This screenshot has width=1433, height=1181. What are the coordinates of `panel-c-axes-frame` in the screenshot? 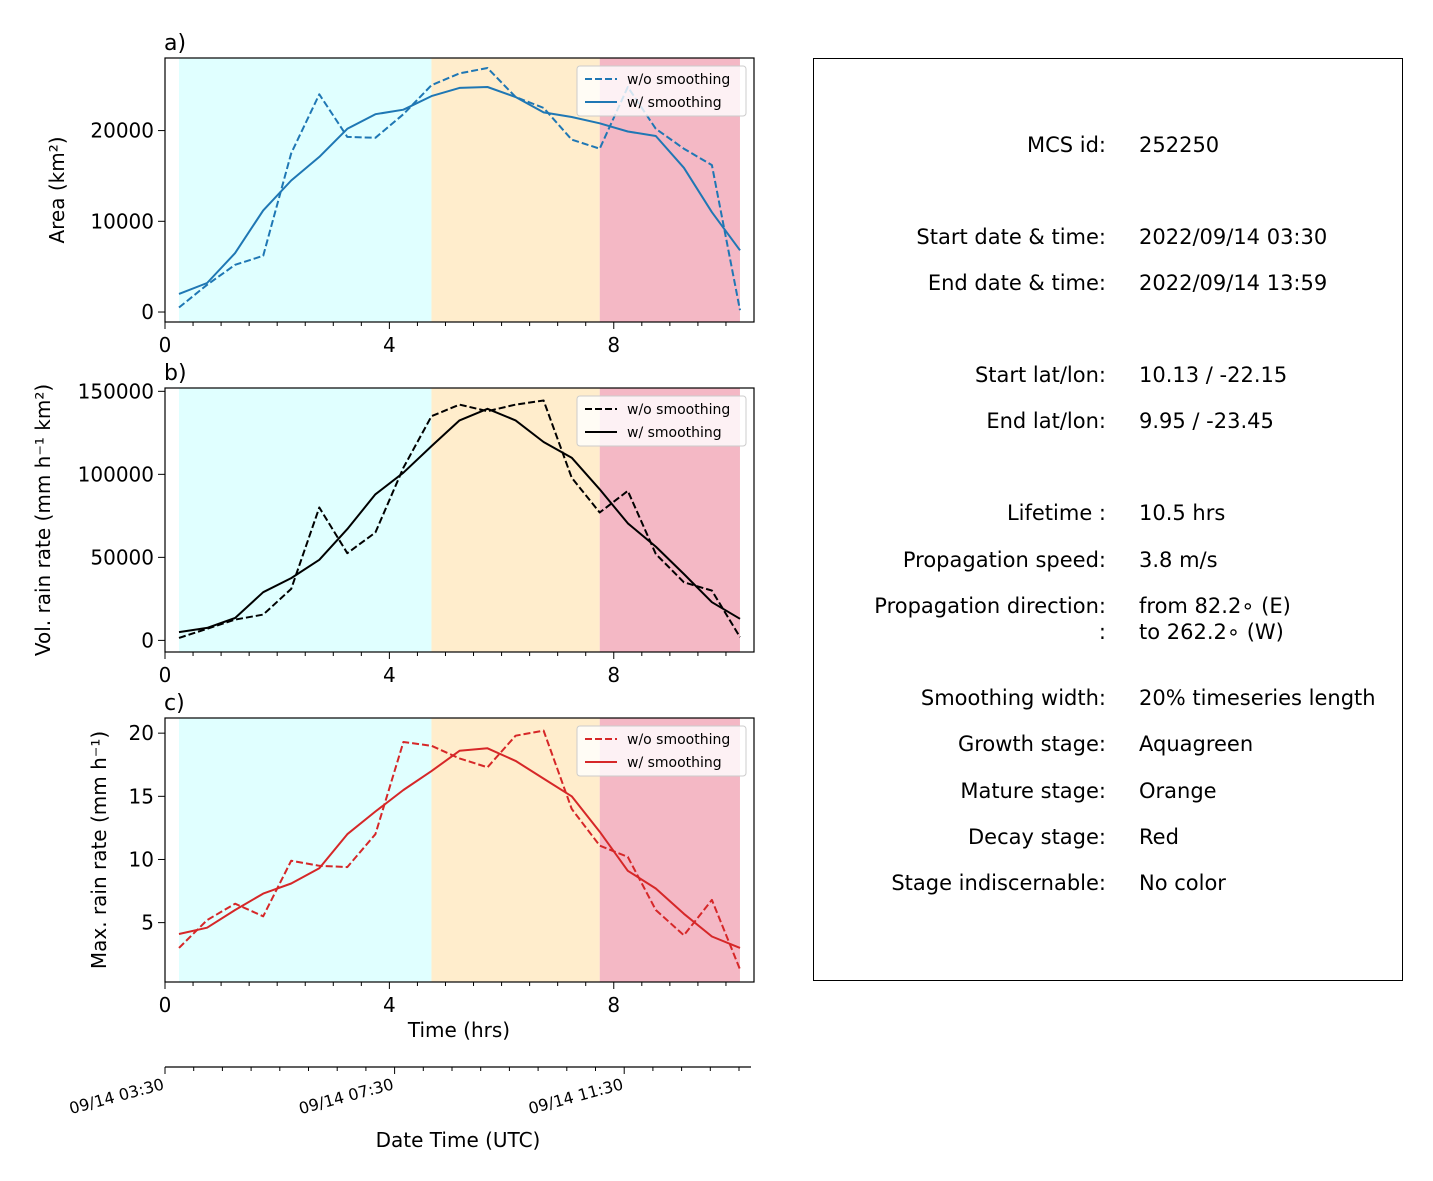 It's located at (459, 850).